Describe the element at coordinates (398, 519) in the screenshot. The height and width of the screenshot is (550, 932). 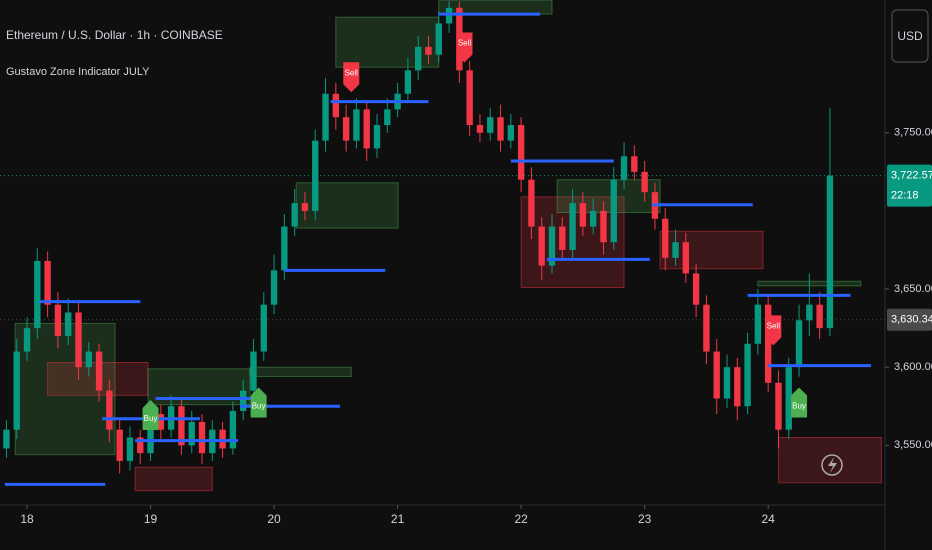
I see `x-tick-label: 21` at that location.